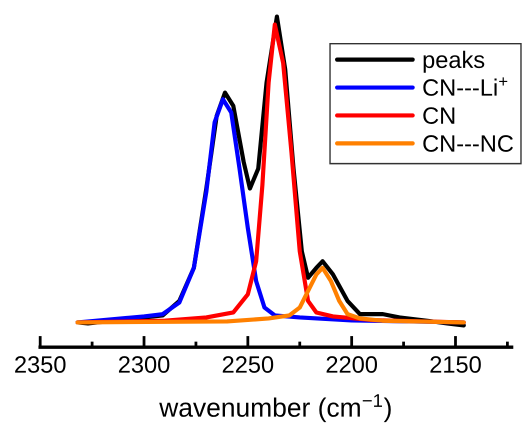 This screenshot has width=522, height=434. I want to click on legend-label: CN---Li$^{+}$, so click(465, 86).